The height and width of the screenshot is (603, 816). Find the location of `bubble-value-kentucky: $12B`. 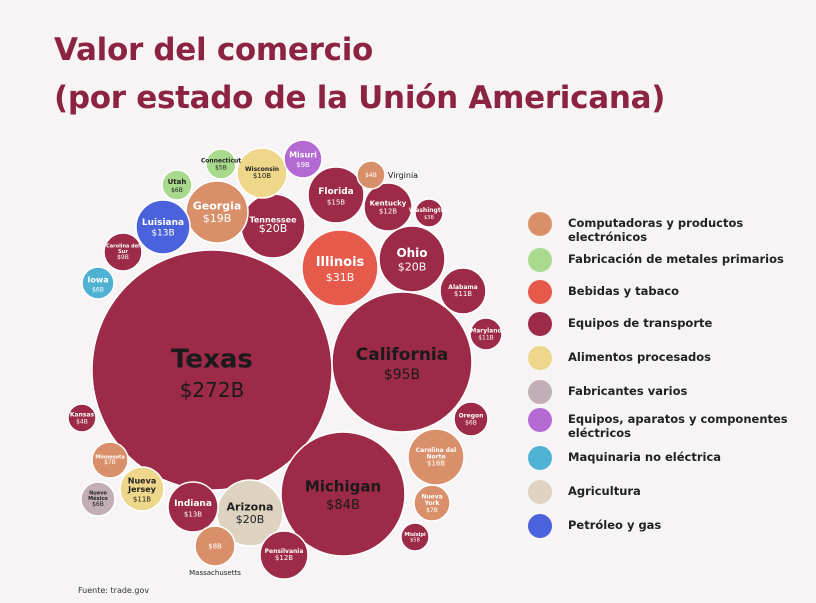

bubble-value-kentucky: $12B is located at coordinates (388, 211).